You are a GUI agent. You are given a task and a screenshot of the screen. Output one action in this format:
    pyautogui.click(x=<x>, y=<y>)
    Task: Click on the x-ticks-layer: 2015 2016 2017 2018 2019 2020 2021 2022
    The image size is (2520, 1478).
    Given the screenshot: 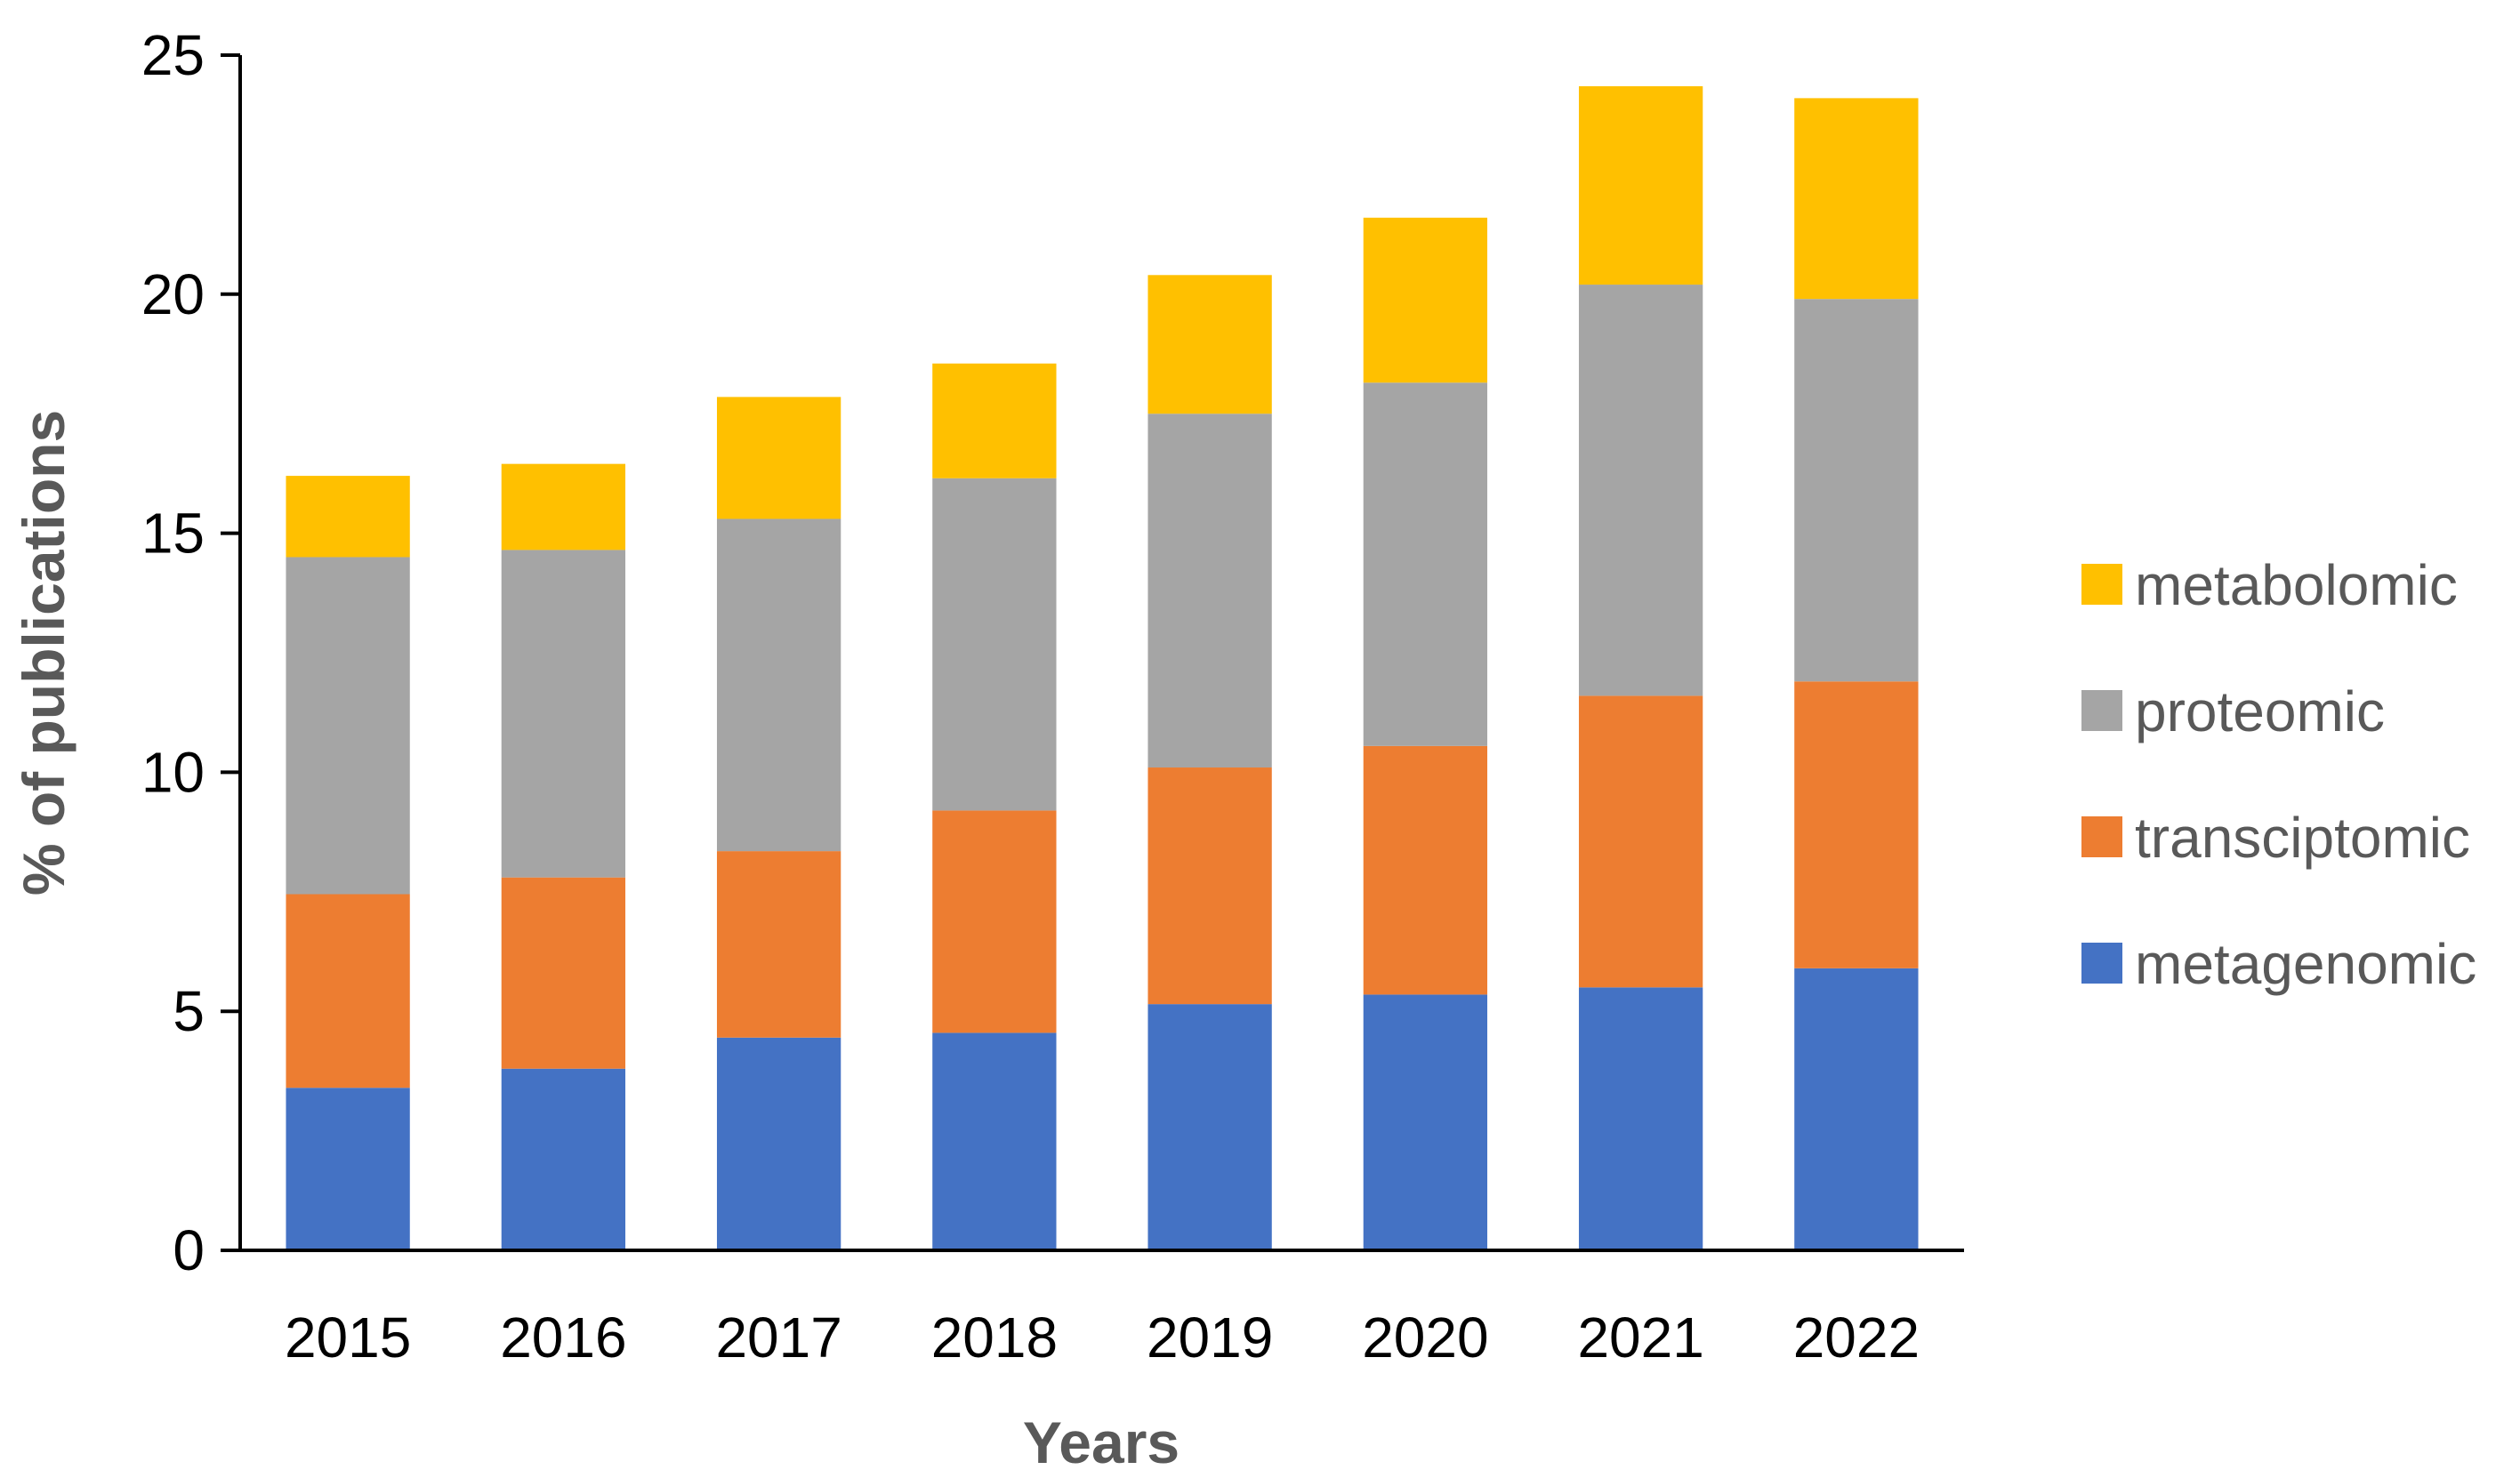 What is the action you would take?
    pyautogui.click(x=1102, y=1337)
    